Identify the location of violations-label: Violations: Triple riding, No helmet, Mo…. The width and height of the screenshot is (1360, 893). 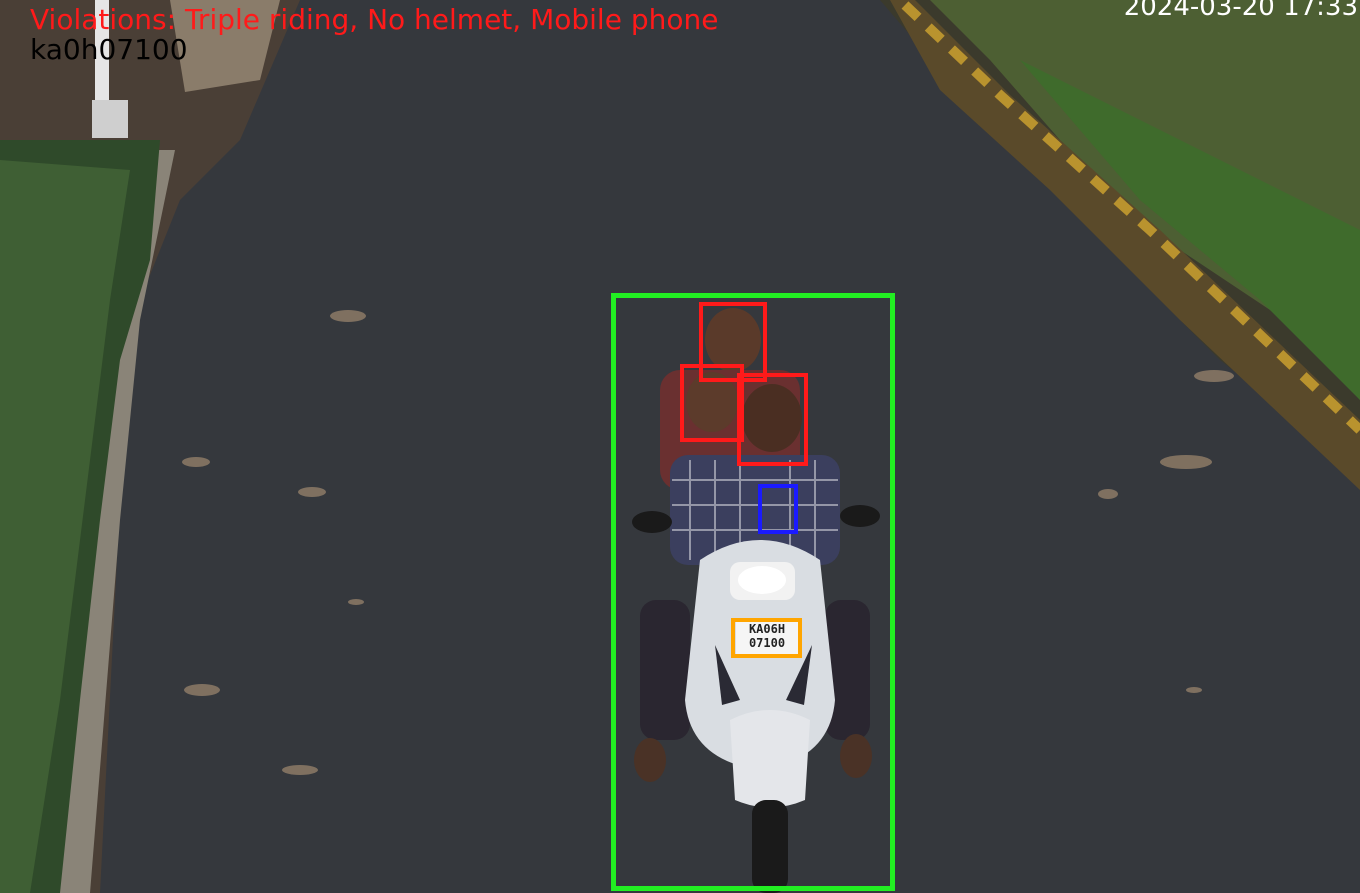
(374, 19).